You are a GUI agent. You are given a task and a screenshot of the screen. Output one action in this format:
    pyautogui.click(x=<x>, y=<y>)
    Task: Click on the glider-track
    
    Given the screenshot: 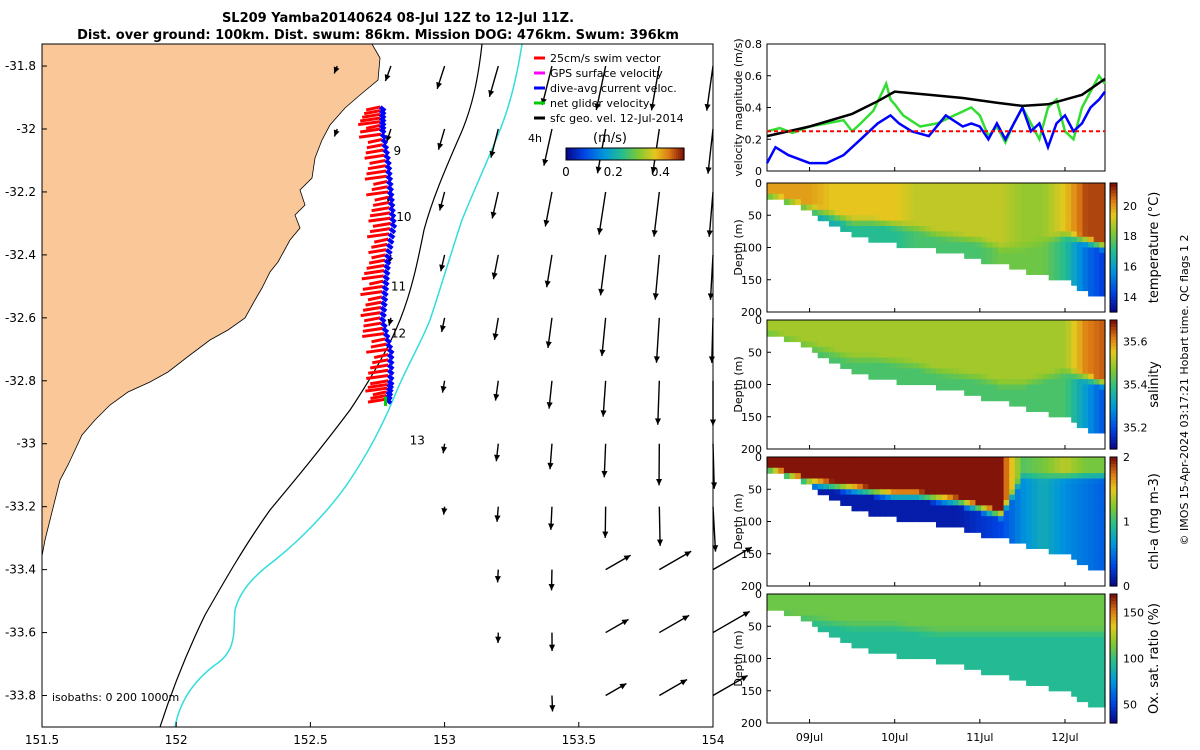 What is the action you would take?
    pyautogui.click(x=377, y=255)
    